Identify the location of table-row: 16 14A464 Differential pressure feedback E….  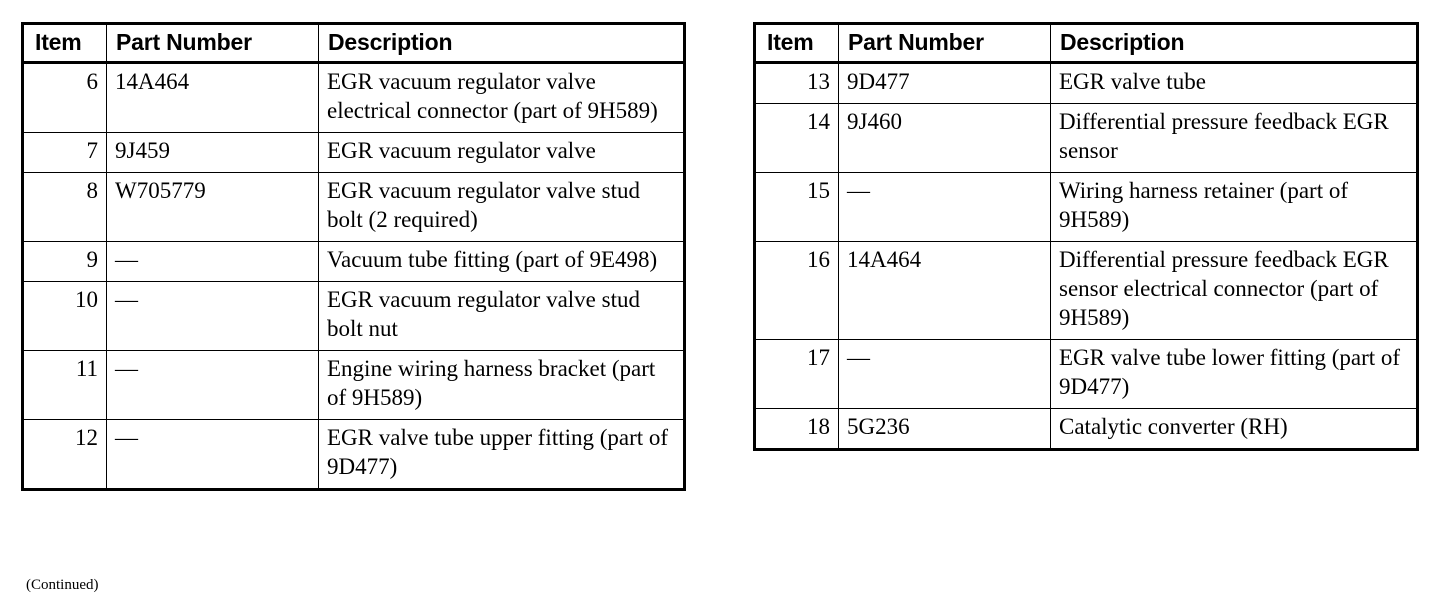
(1086, 290).